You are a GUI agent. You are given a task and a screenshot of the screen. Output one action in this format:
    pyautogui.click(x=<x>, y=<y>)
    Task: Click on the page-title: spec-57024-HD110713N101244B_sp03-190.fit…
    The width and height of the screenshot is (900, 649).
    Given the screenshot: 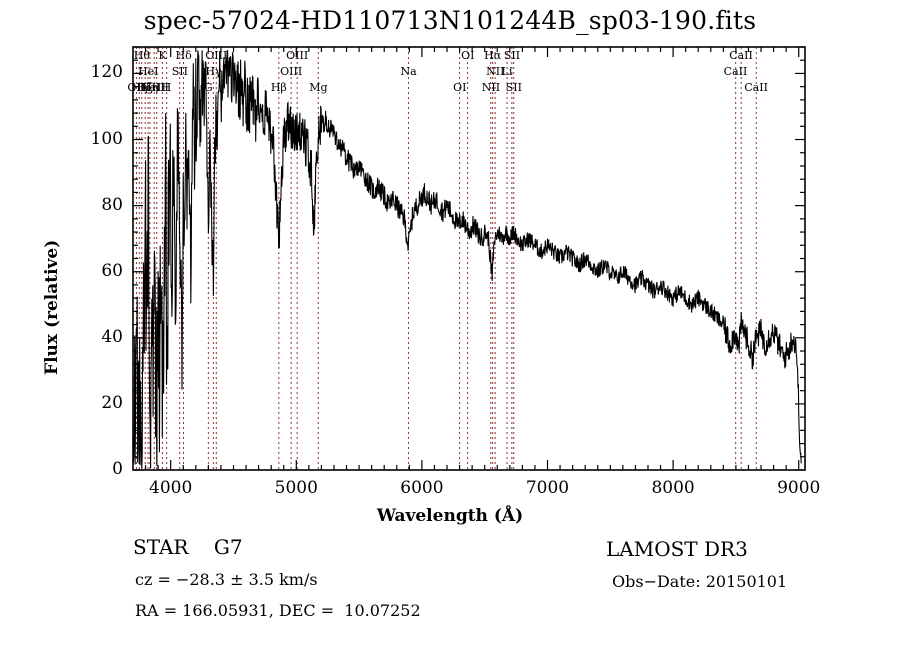 What is the action you would take?
    pyautogui.click(x=450, y=20)
    